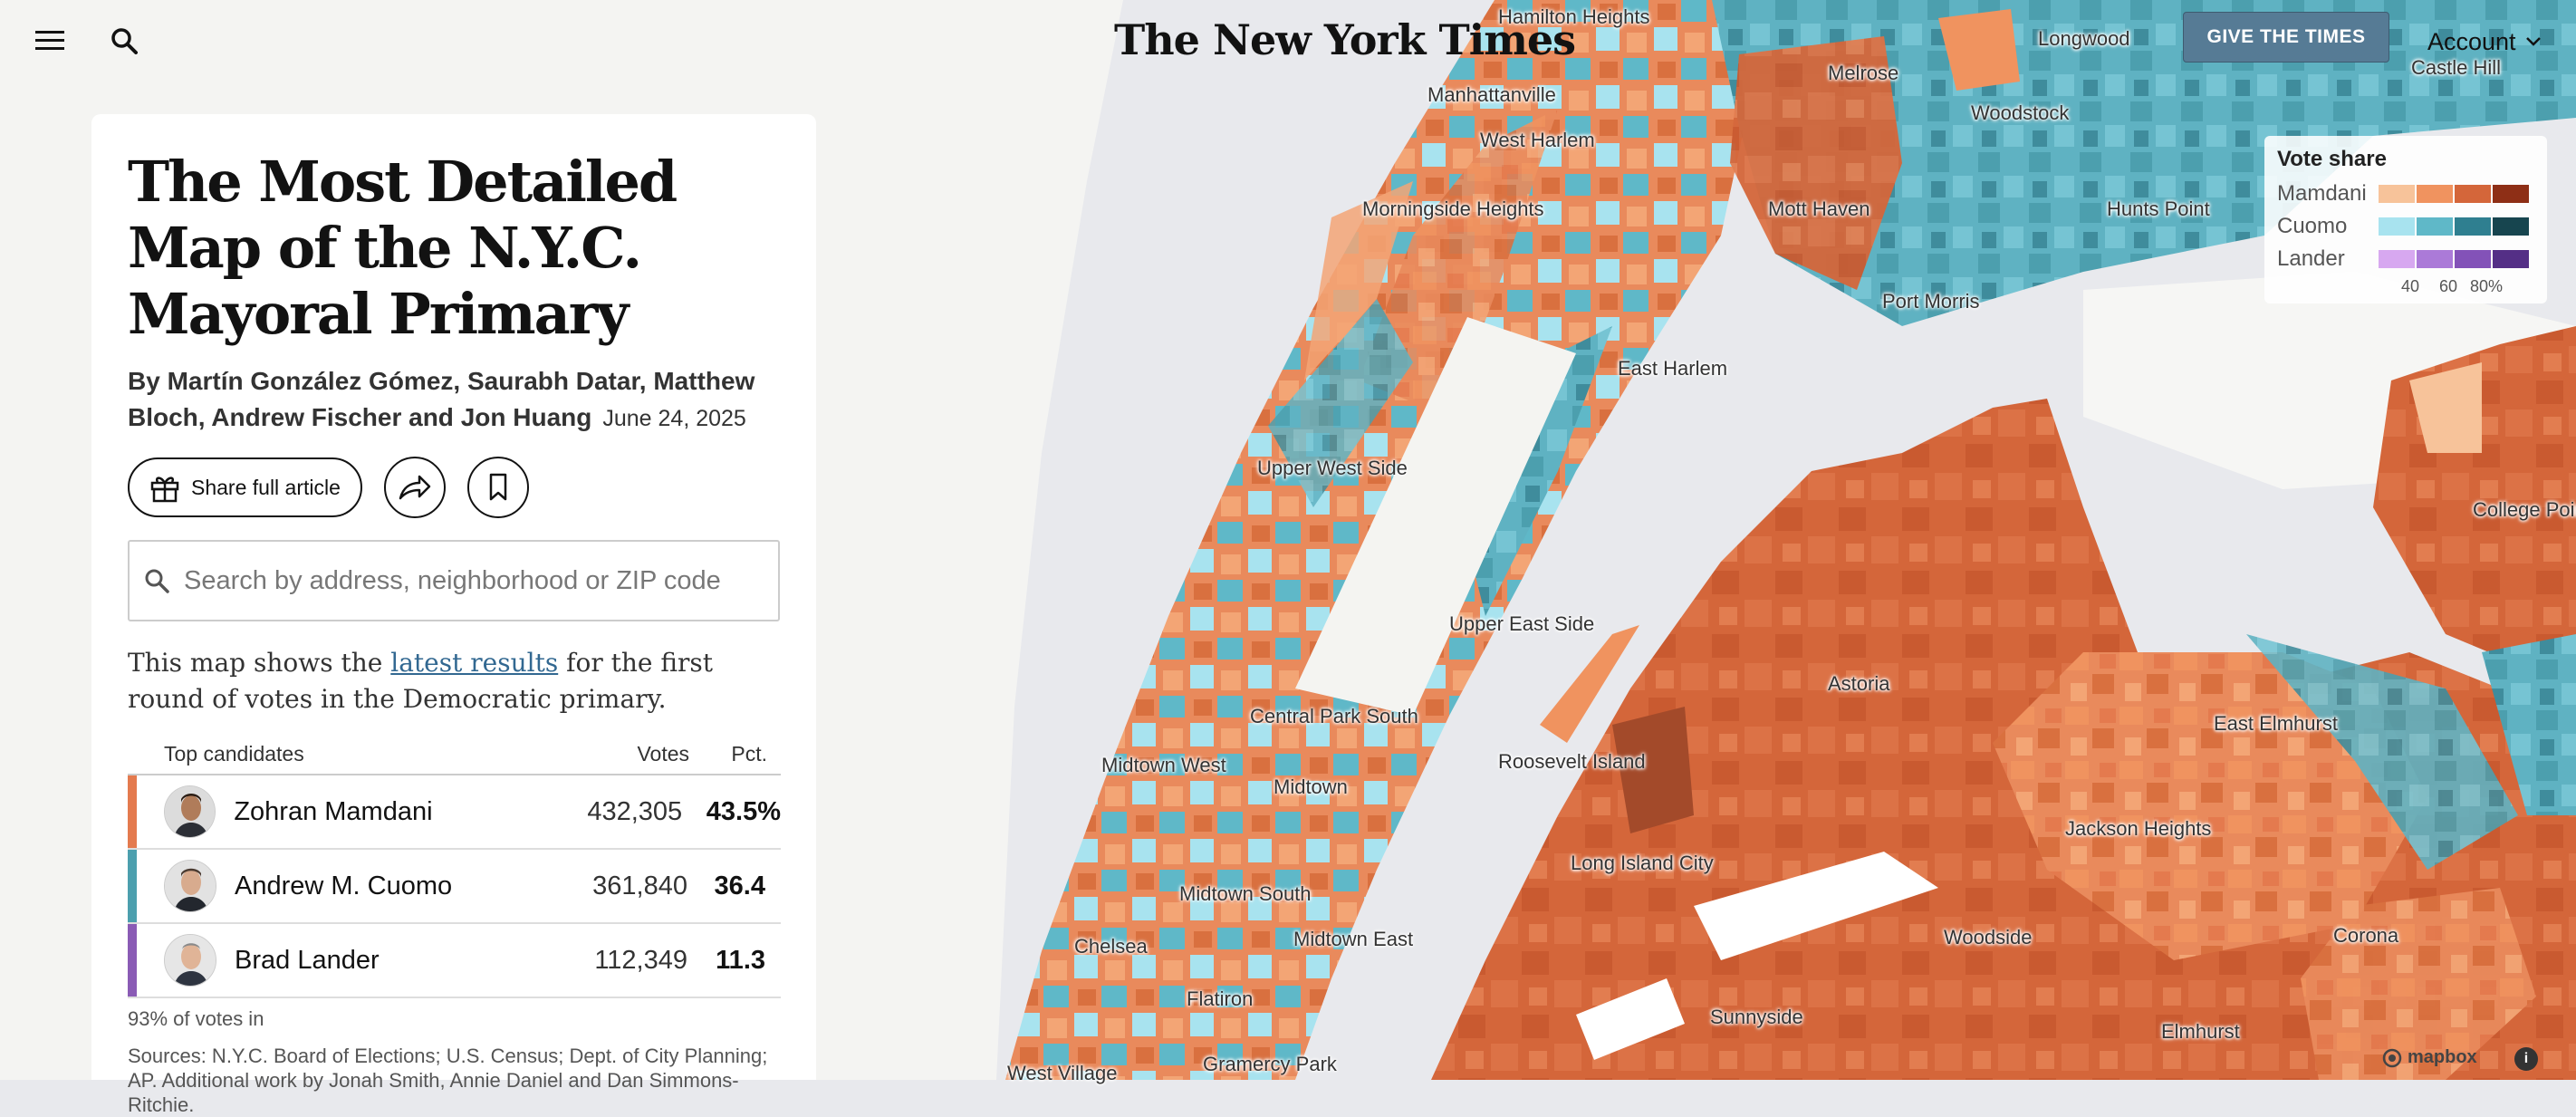 The height and width of the screenshot is (1117, 2576). Describe the element at coordinates (2312, 226) in the screenshot. I see `legend-label: Cuomo` at that location.